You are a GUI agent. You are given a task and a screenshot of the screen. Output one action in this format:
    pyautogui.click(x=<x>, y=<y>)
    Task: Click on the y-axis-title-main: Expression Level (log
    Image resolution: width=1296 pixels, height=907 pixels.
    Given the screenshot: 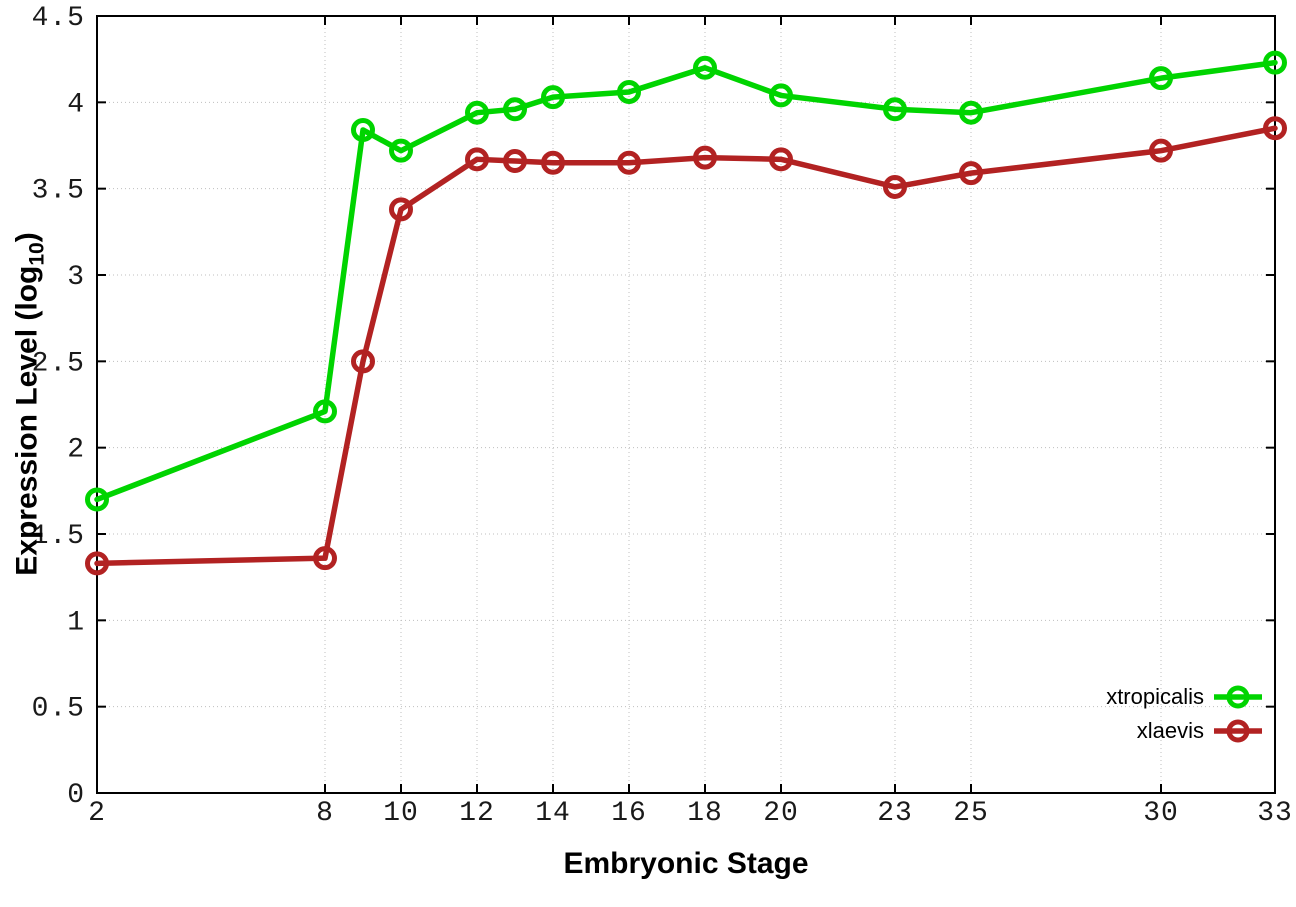 What is the action you would take?
    pyautogui.click(x=27, y=420)
    